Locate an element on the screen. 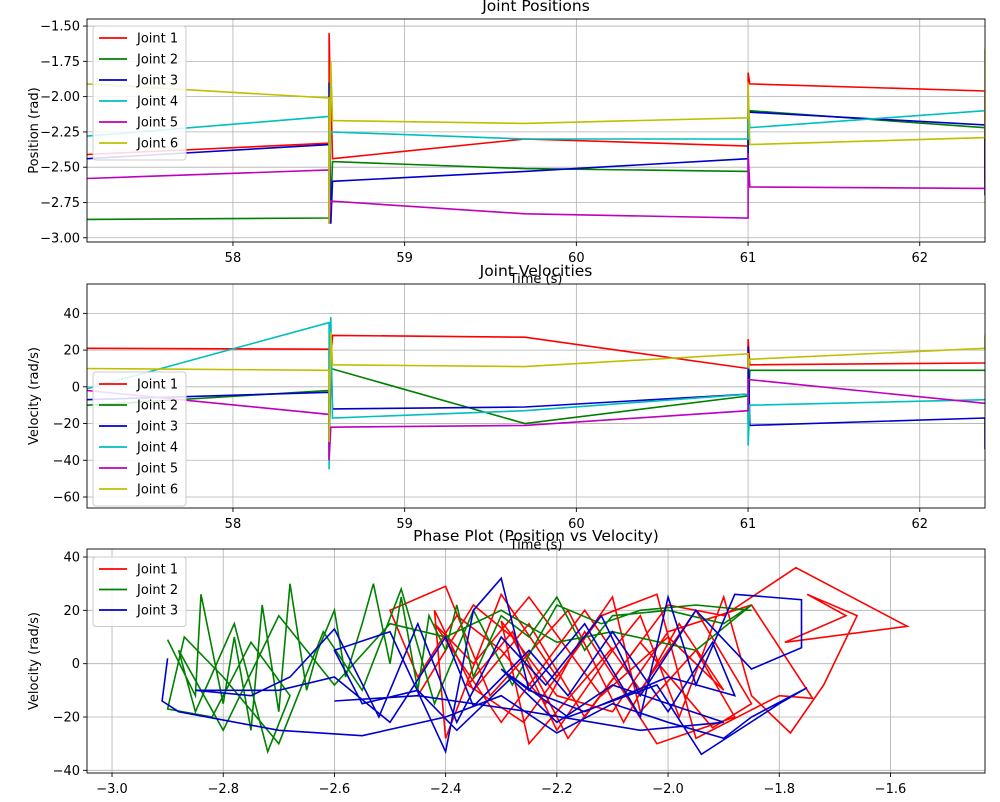 The width and height of the screenshot is (1000, 802). x-tick-label: −2.6 is located at coordinates (335, 789).